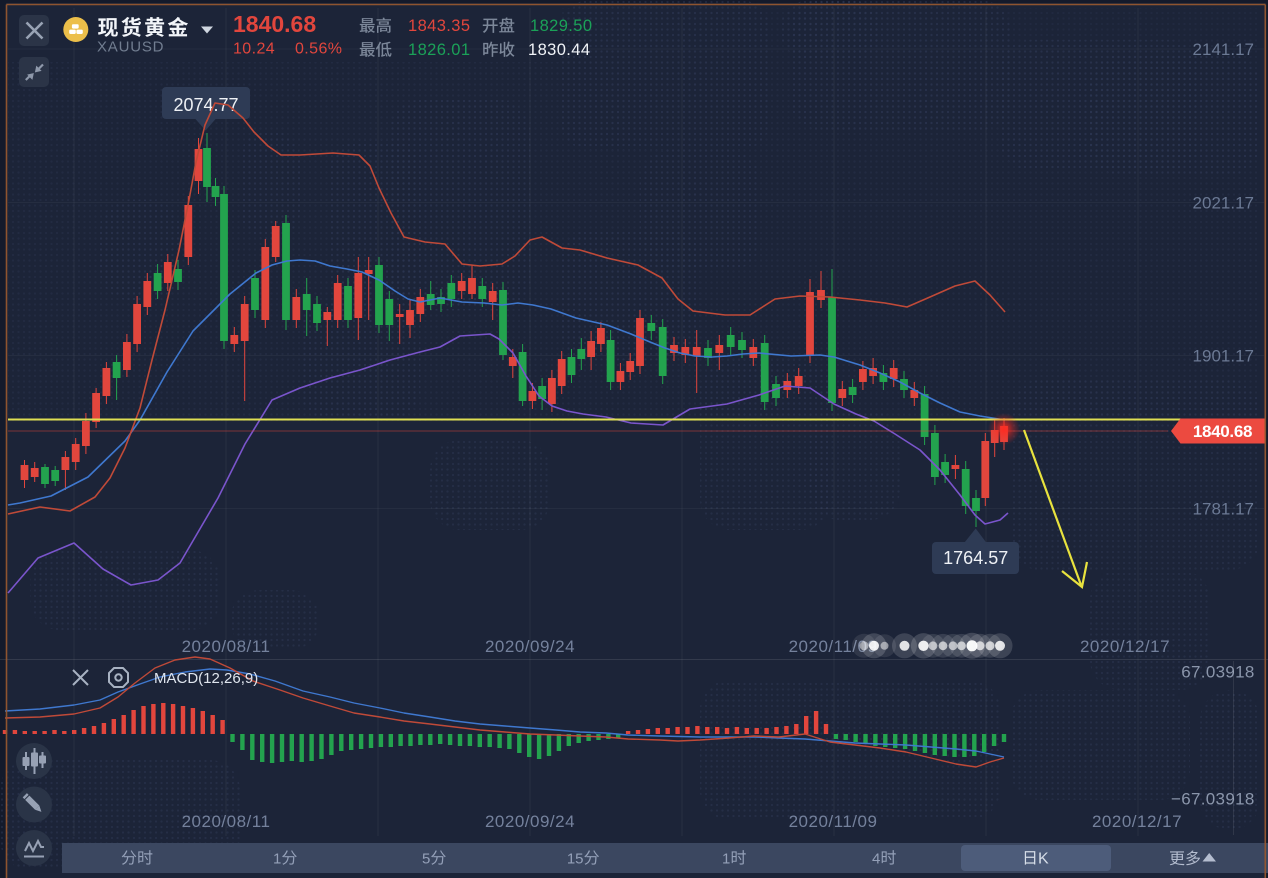 Image resolution: width=1268 pixels, height=878 pixels. What do you see at coordinates (561, 26) in the screenshot?
I see `svg-text: 1829.50` at bounding box center [561, 26].